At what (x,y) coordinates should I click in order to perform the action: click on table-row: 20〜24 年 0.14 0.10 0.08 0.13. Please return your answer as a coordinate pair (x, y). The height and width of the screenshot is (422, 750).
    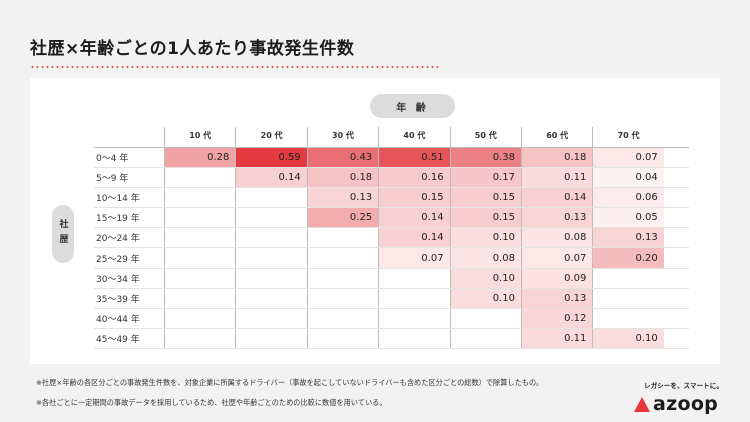
    Looking at the image, I should click on (391, 238).